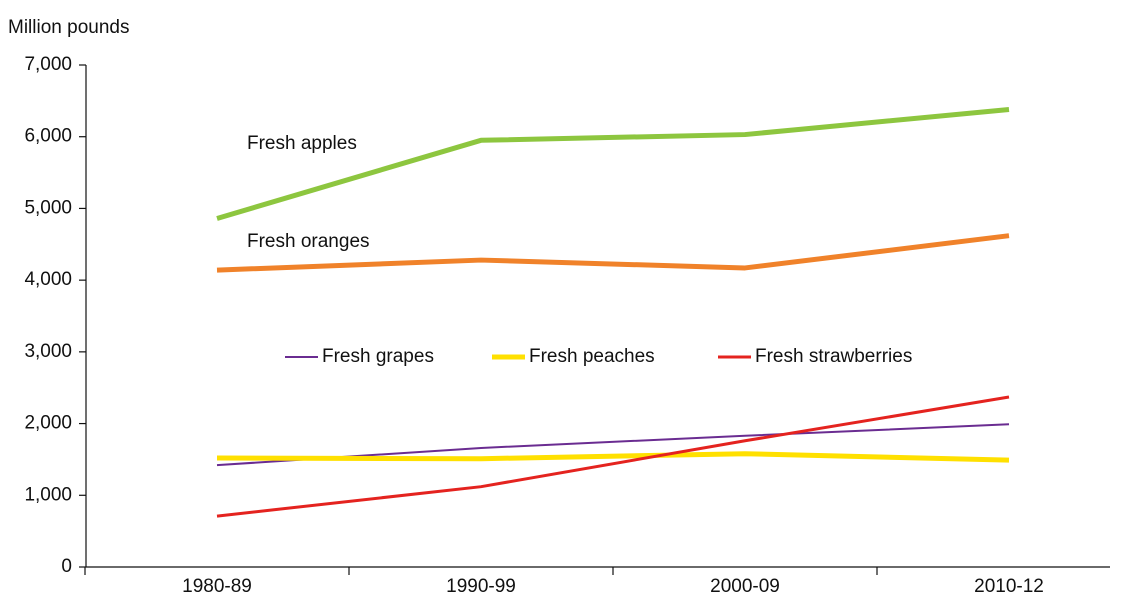  I want to click on legend-label: Fresh grapes, so click(378, 356).